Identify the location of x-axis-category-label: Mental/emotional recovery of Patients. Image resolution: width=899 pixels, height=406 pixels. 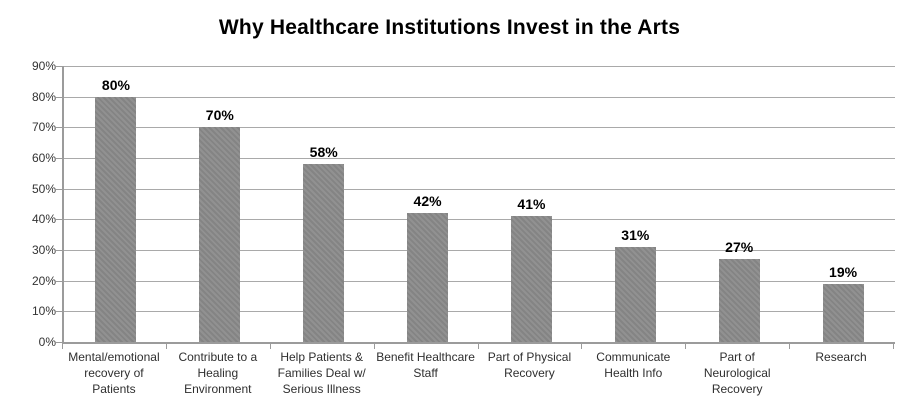
(114, 373).